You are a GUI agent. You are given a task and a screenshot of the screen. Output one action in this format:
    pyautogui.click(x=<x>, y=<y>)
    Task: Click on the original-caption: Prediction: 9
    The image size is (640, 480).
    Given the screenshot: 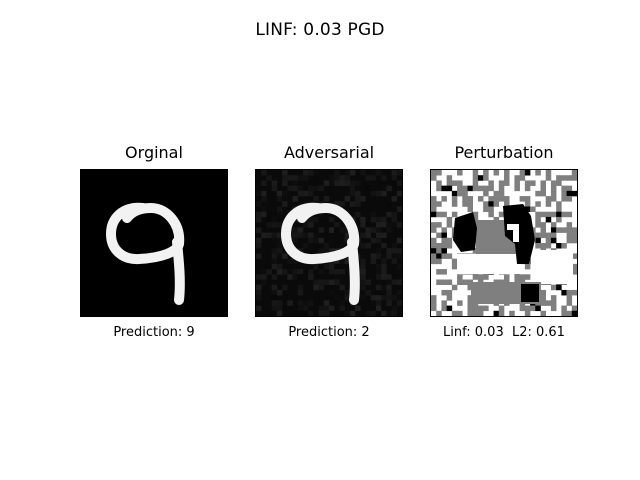 What is the action you would take?
    pyautogui.click(x=154, y=332)
    